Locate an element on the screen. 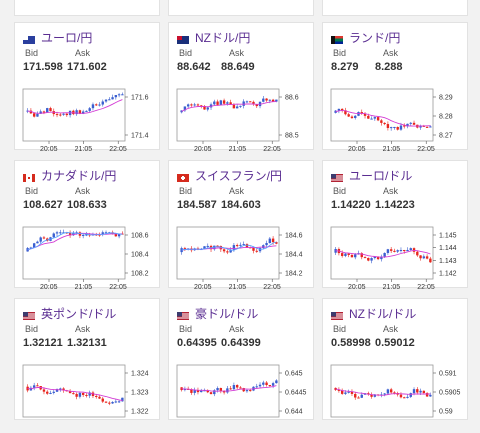  bid-value: 88.642 is located at coordinates (194, 67).